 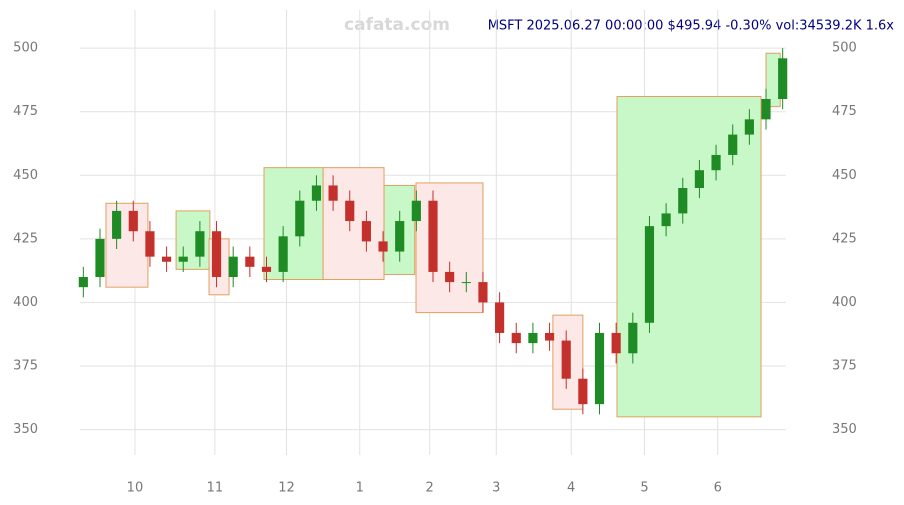 What do you see at coordinates (25, 175) in the screenshot?
I see `y-tick-label: 450` at bounding box center [25, 175].